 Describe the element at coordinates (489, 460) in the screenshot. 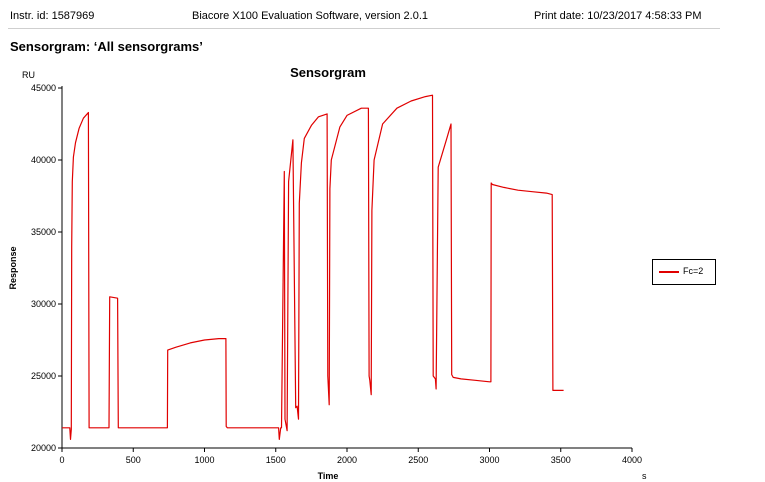

I see `x-tick-label: 3000` at that location.